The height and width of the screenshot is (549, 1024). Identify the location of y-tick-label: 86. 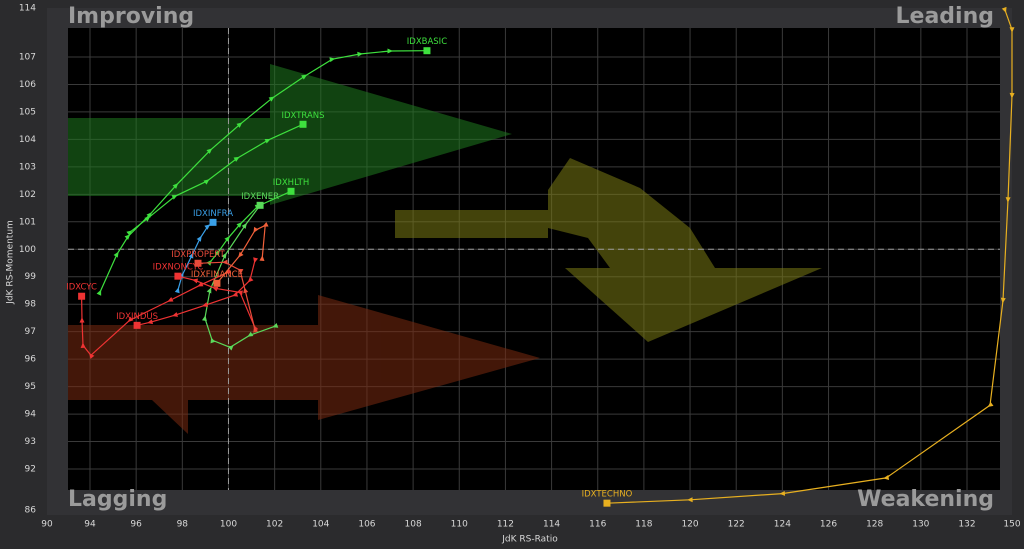
(31, 511).